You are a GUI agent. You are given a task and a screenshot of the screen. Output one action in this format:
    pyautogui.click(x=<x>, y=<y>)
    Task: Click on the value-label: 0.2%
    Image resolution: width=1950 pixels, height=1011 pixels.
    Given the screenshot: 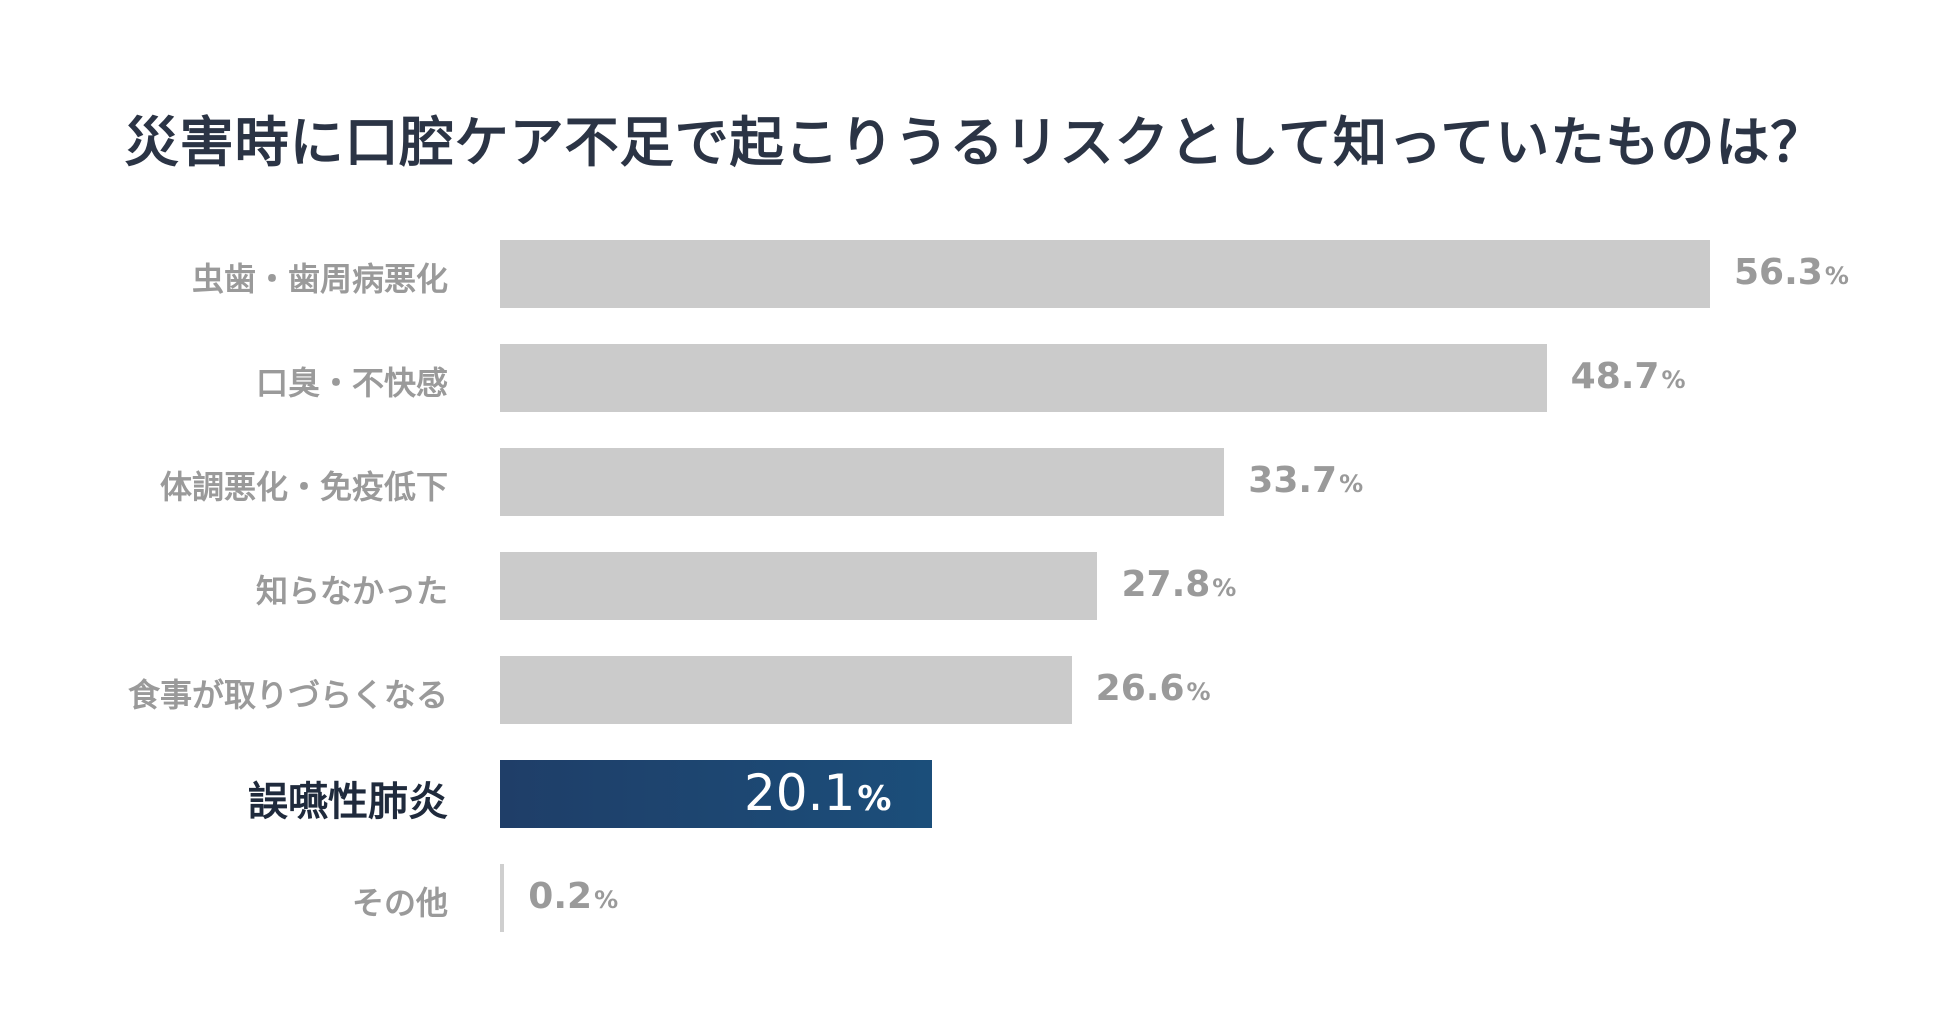 What is the action you would take?
    pyautogui.click(x=573, y=896)
    